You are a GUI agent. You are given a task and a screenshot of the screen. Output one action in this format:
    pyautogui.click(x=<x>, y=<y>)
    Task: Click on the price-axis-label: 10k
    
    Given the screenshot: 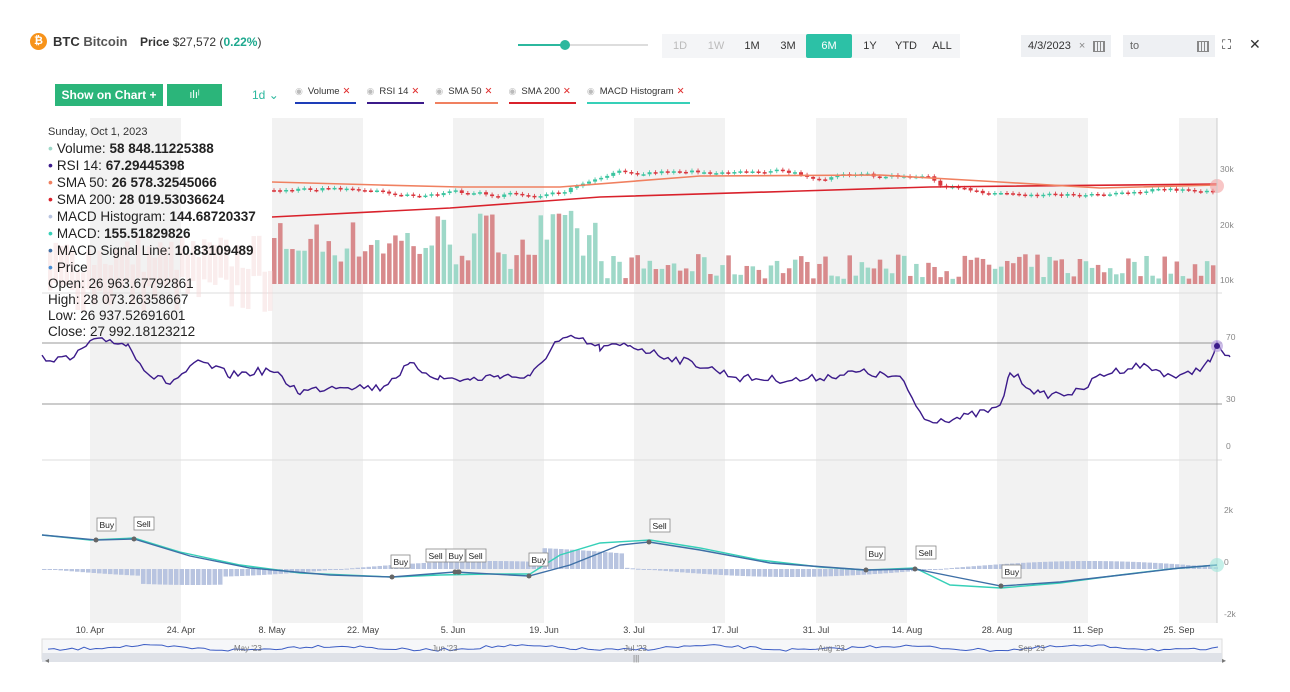 What is the action you would take?
    pyautogui.click(x=1227, y=280)
    